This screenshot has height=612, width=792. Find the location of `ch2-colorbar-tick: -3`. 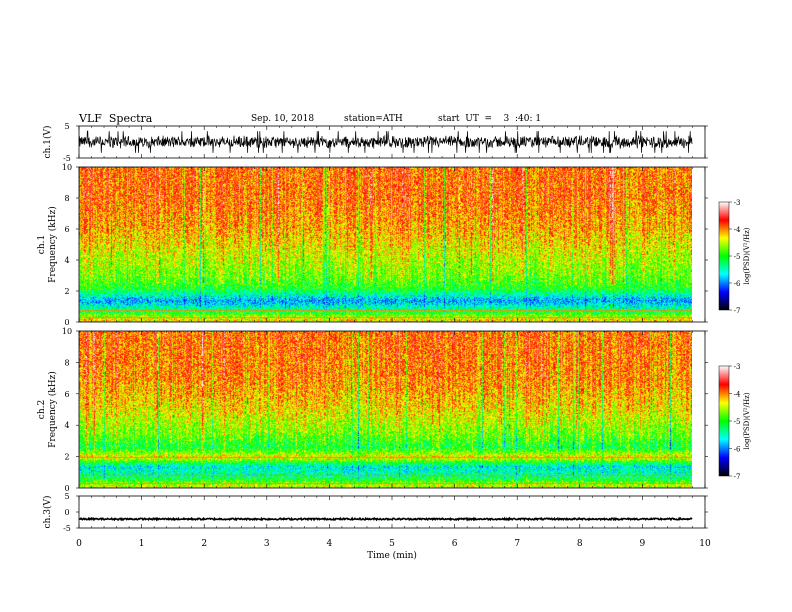

ch2-colorbar-tick: -3 is located at coordinates (737, 367).